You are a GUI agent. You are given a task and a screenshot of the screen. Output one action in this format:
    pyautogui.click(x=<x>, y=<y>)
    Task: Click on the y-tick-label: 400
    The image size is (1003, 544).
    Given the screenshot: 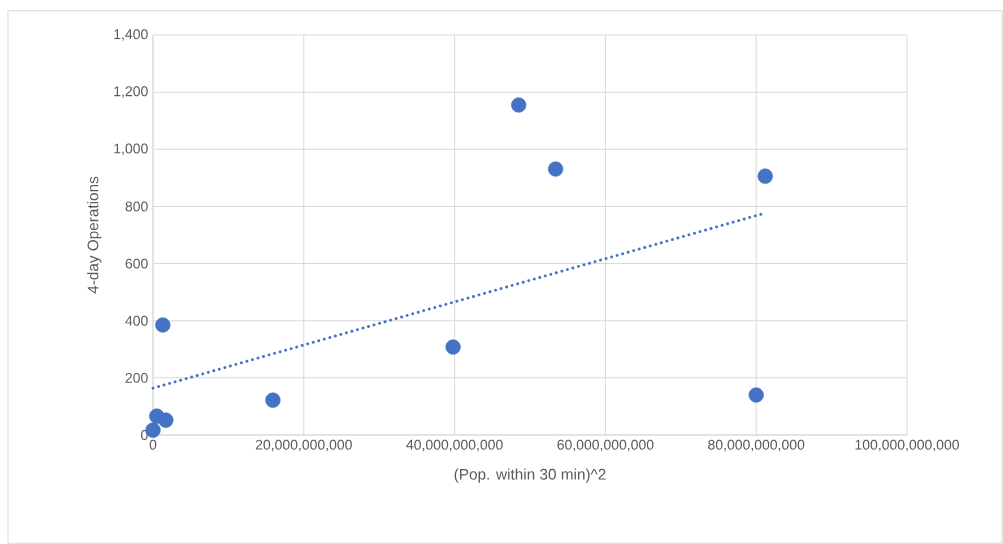 What is the action you would take?
    pyautogui.click(x=136, y=320)
    